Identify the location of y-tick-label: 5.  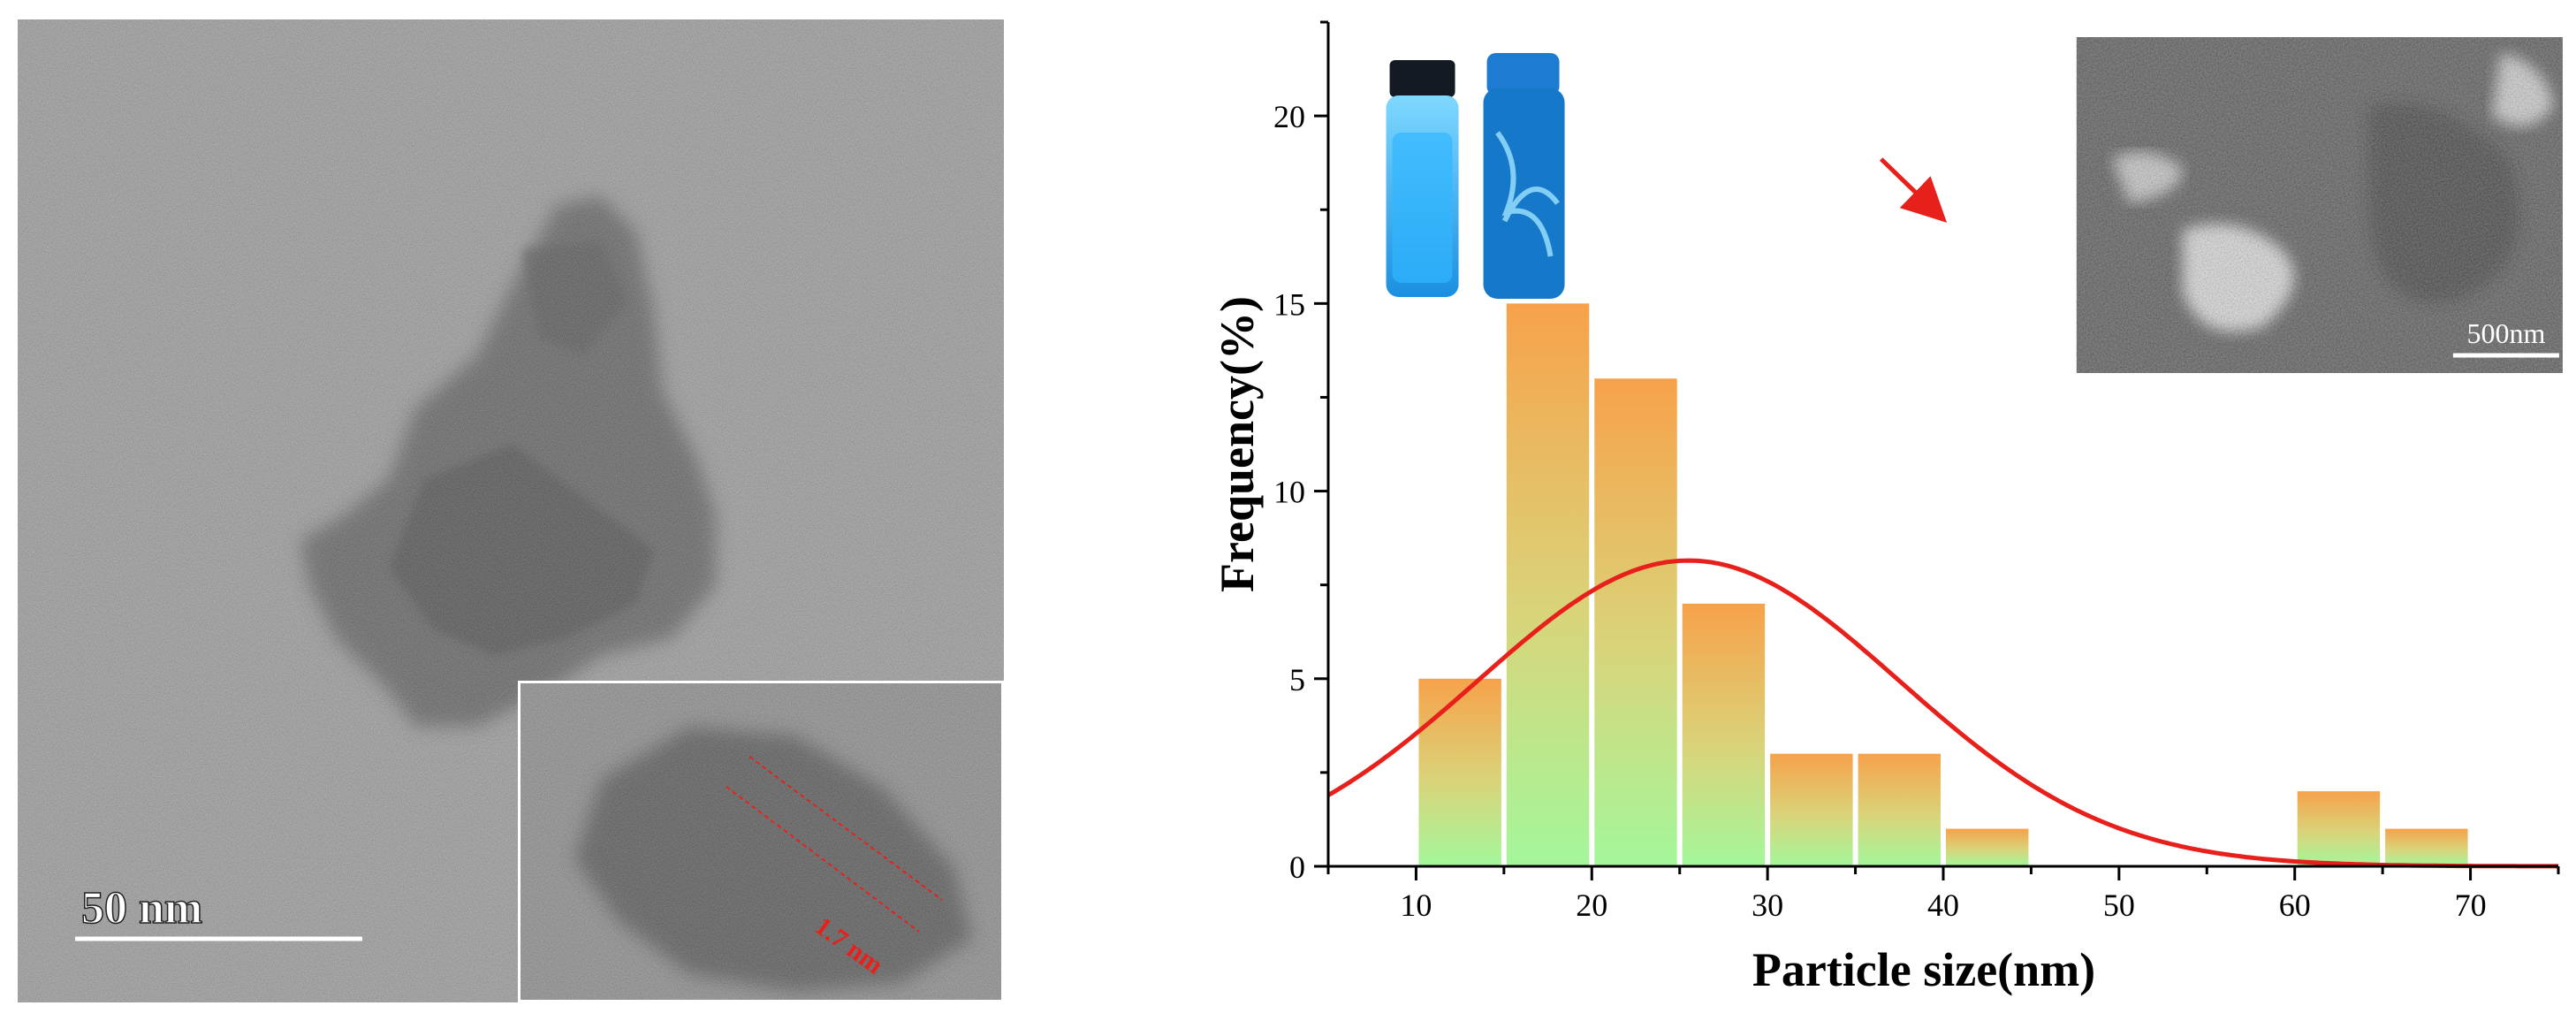
(1297, 679).